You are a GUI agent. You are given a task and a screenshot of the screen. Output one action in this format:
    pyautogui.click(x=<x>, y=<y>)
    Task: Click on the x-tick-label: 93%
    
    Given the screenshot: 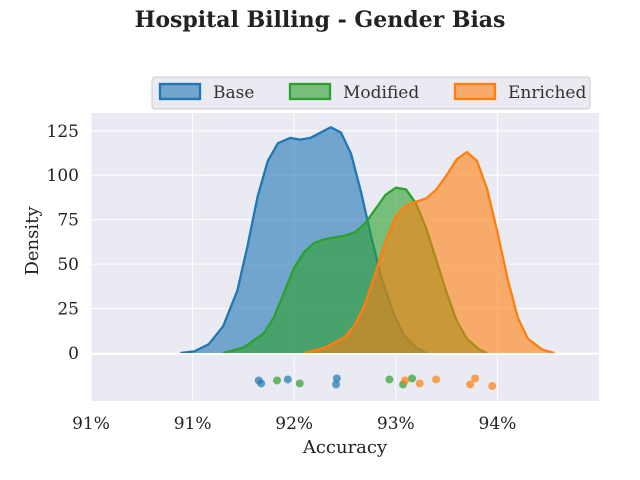 What is the action you would take?
    pyautogui.click(x=396, y=424)
    